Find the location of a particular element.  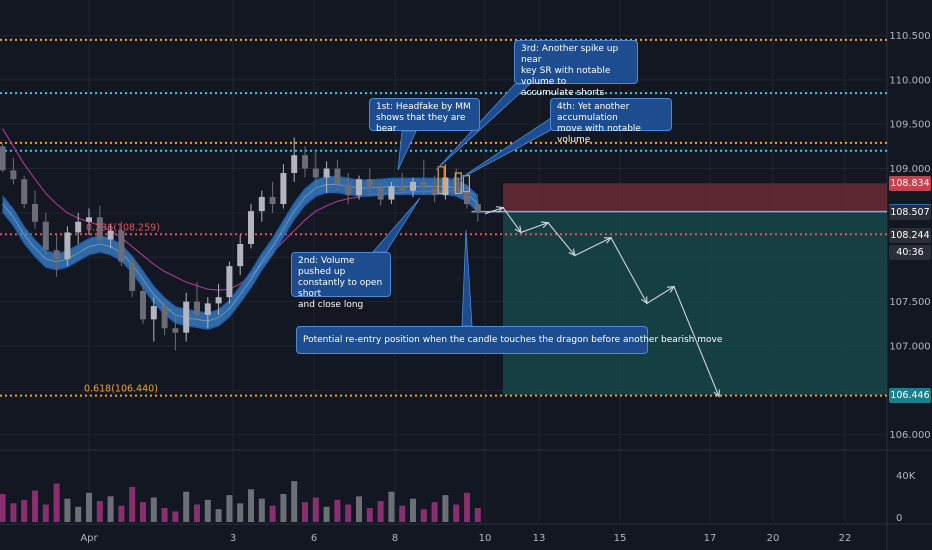

volume-tick-0: 40K is located at coordinates (906, 476).